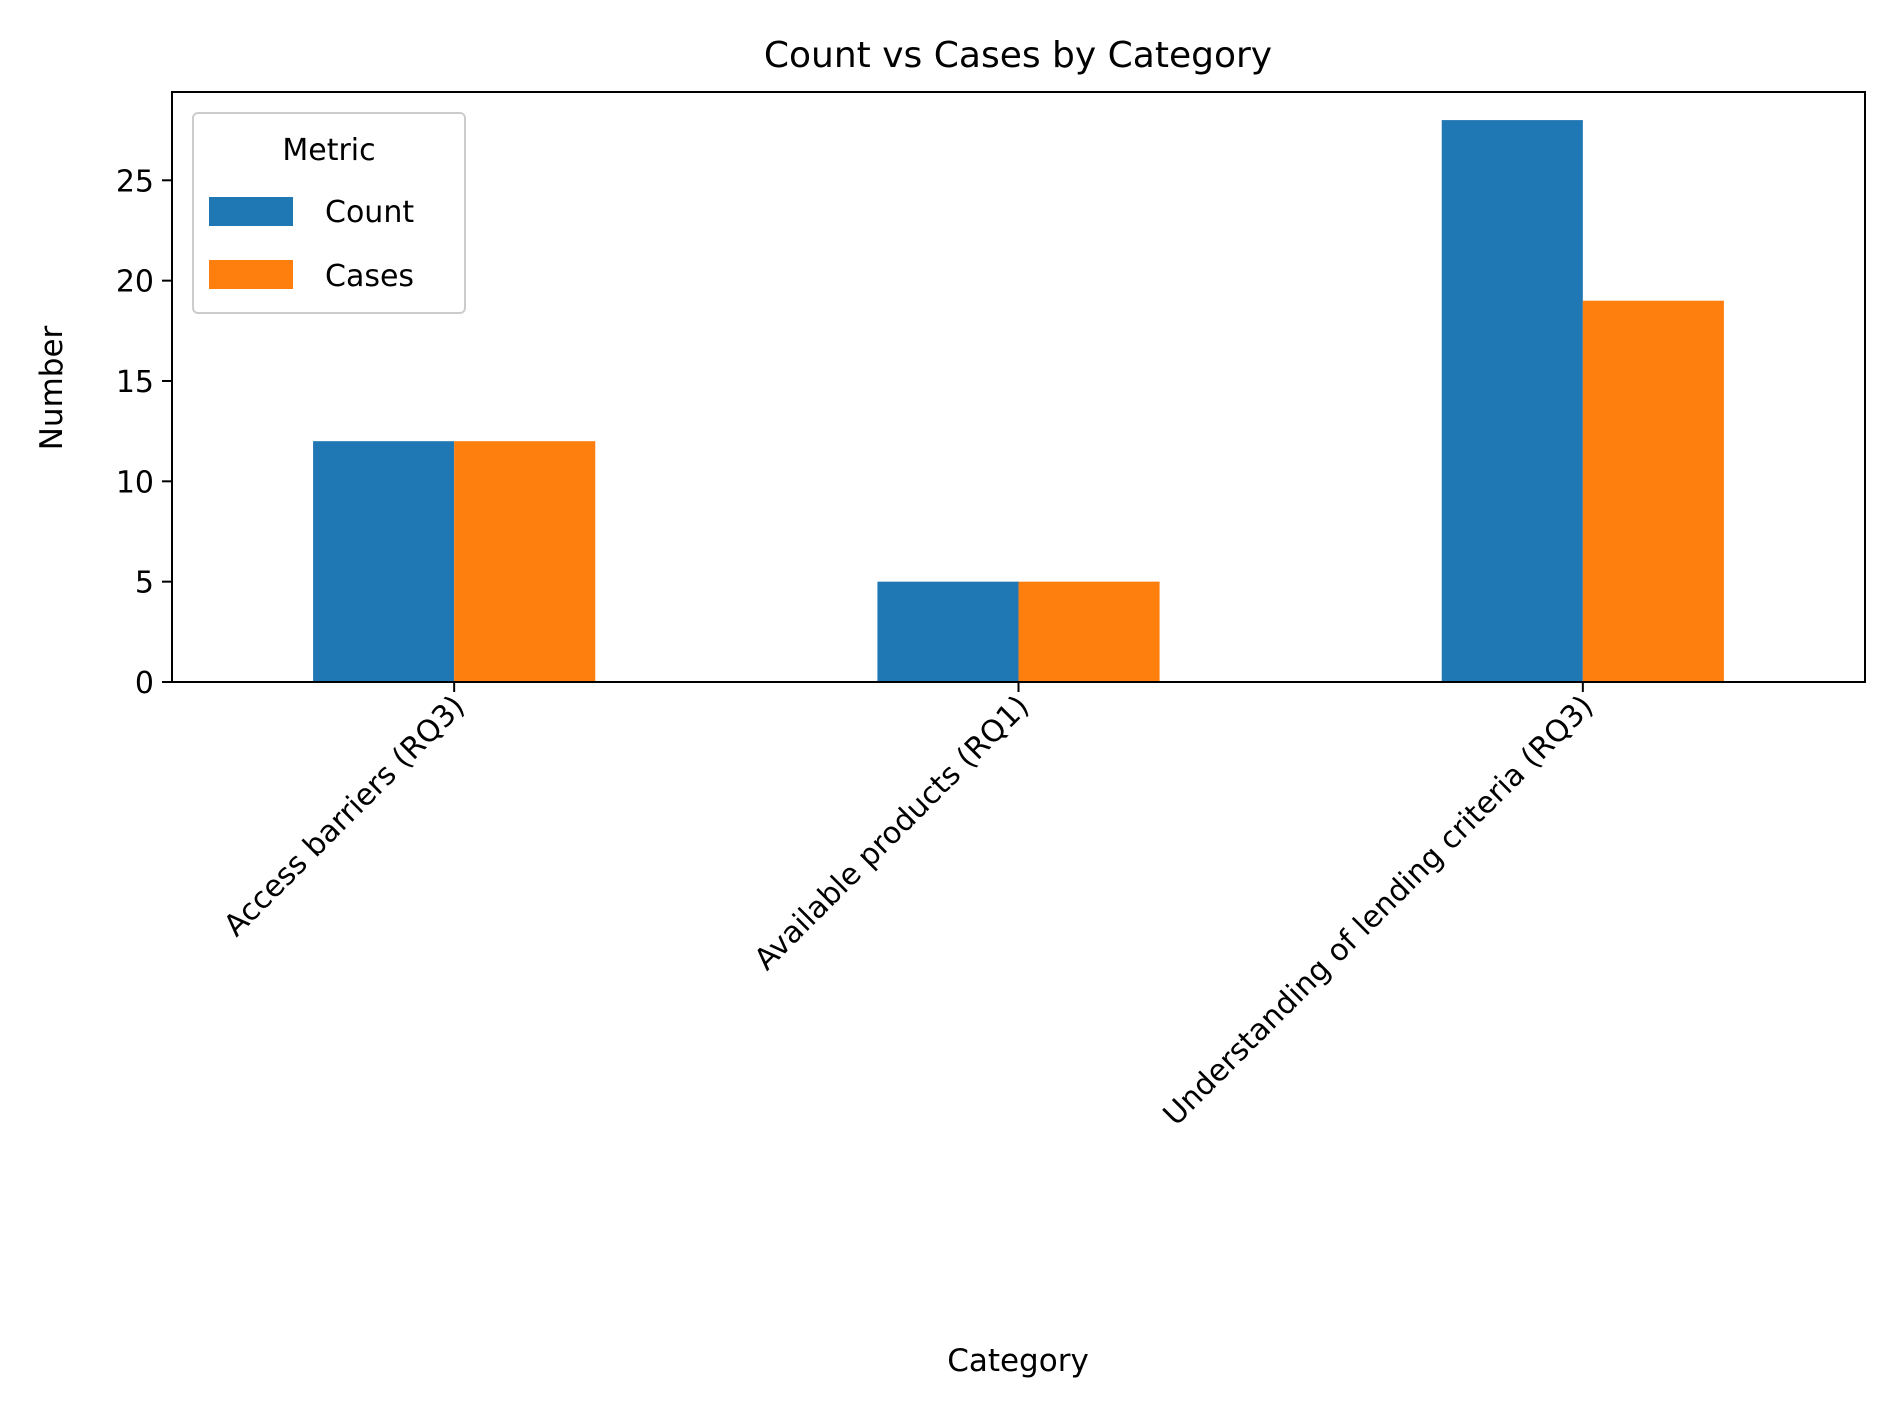 The image size is (1889, 1412). I want to click on y-tick-label: 0, so click(144, 683).